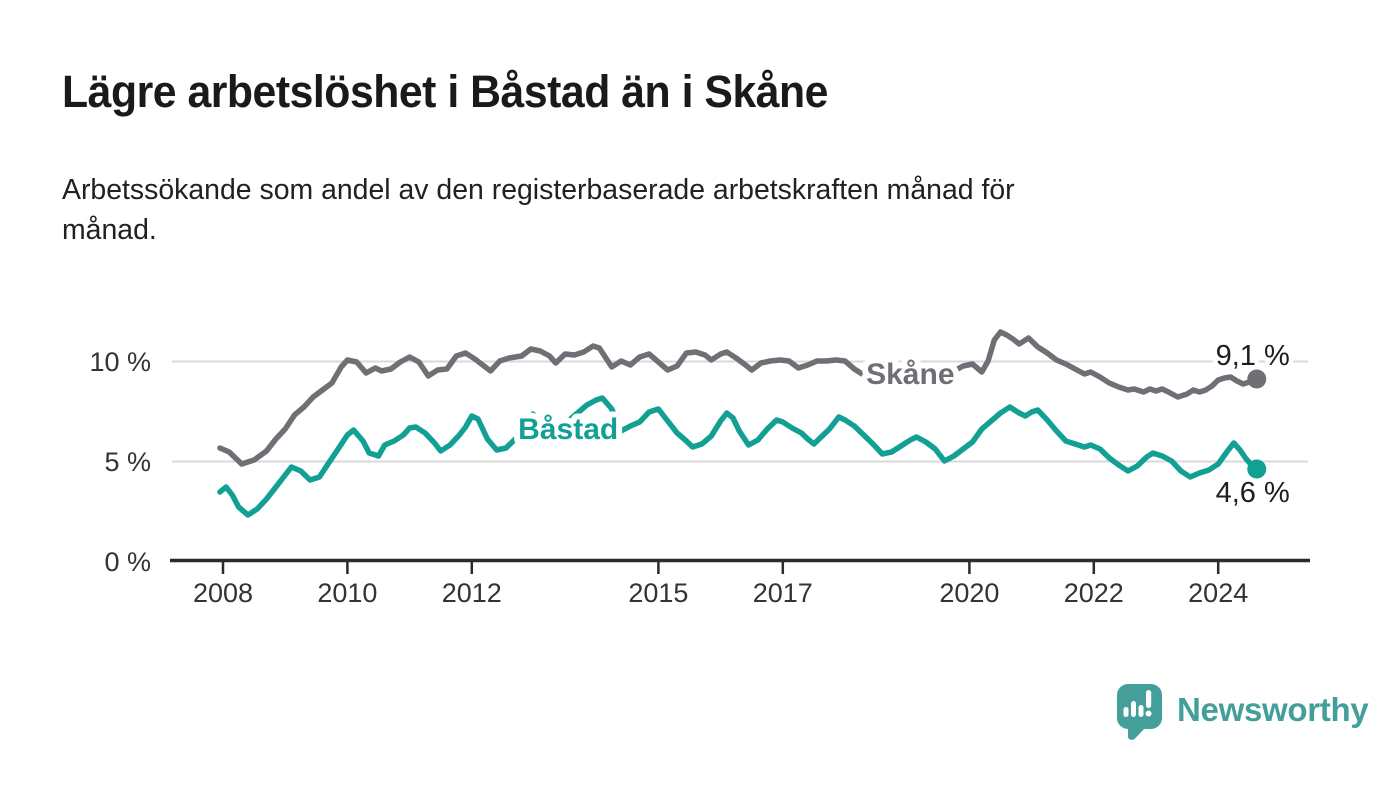 The height and width of the screenshot is (794, 1400). I want to click on series-end-dot-skane, so click(1257, 379).